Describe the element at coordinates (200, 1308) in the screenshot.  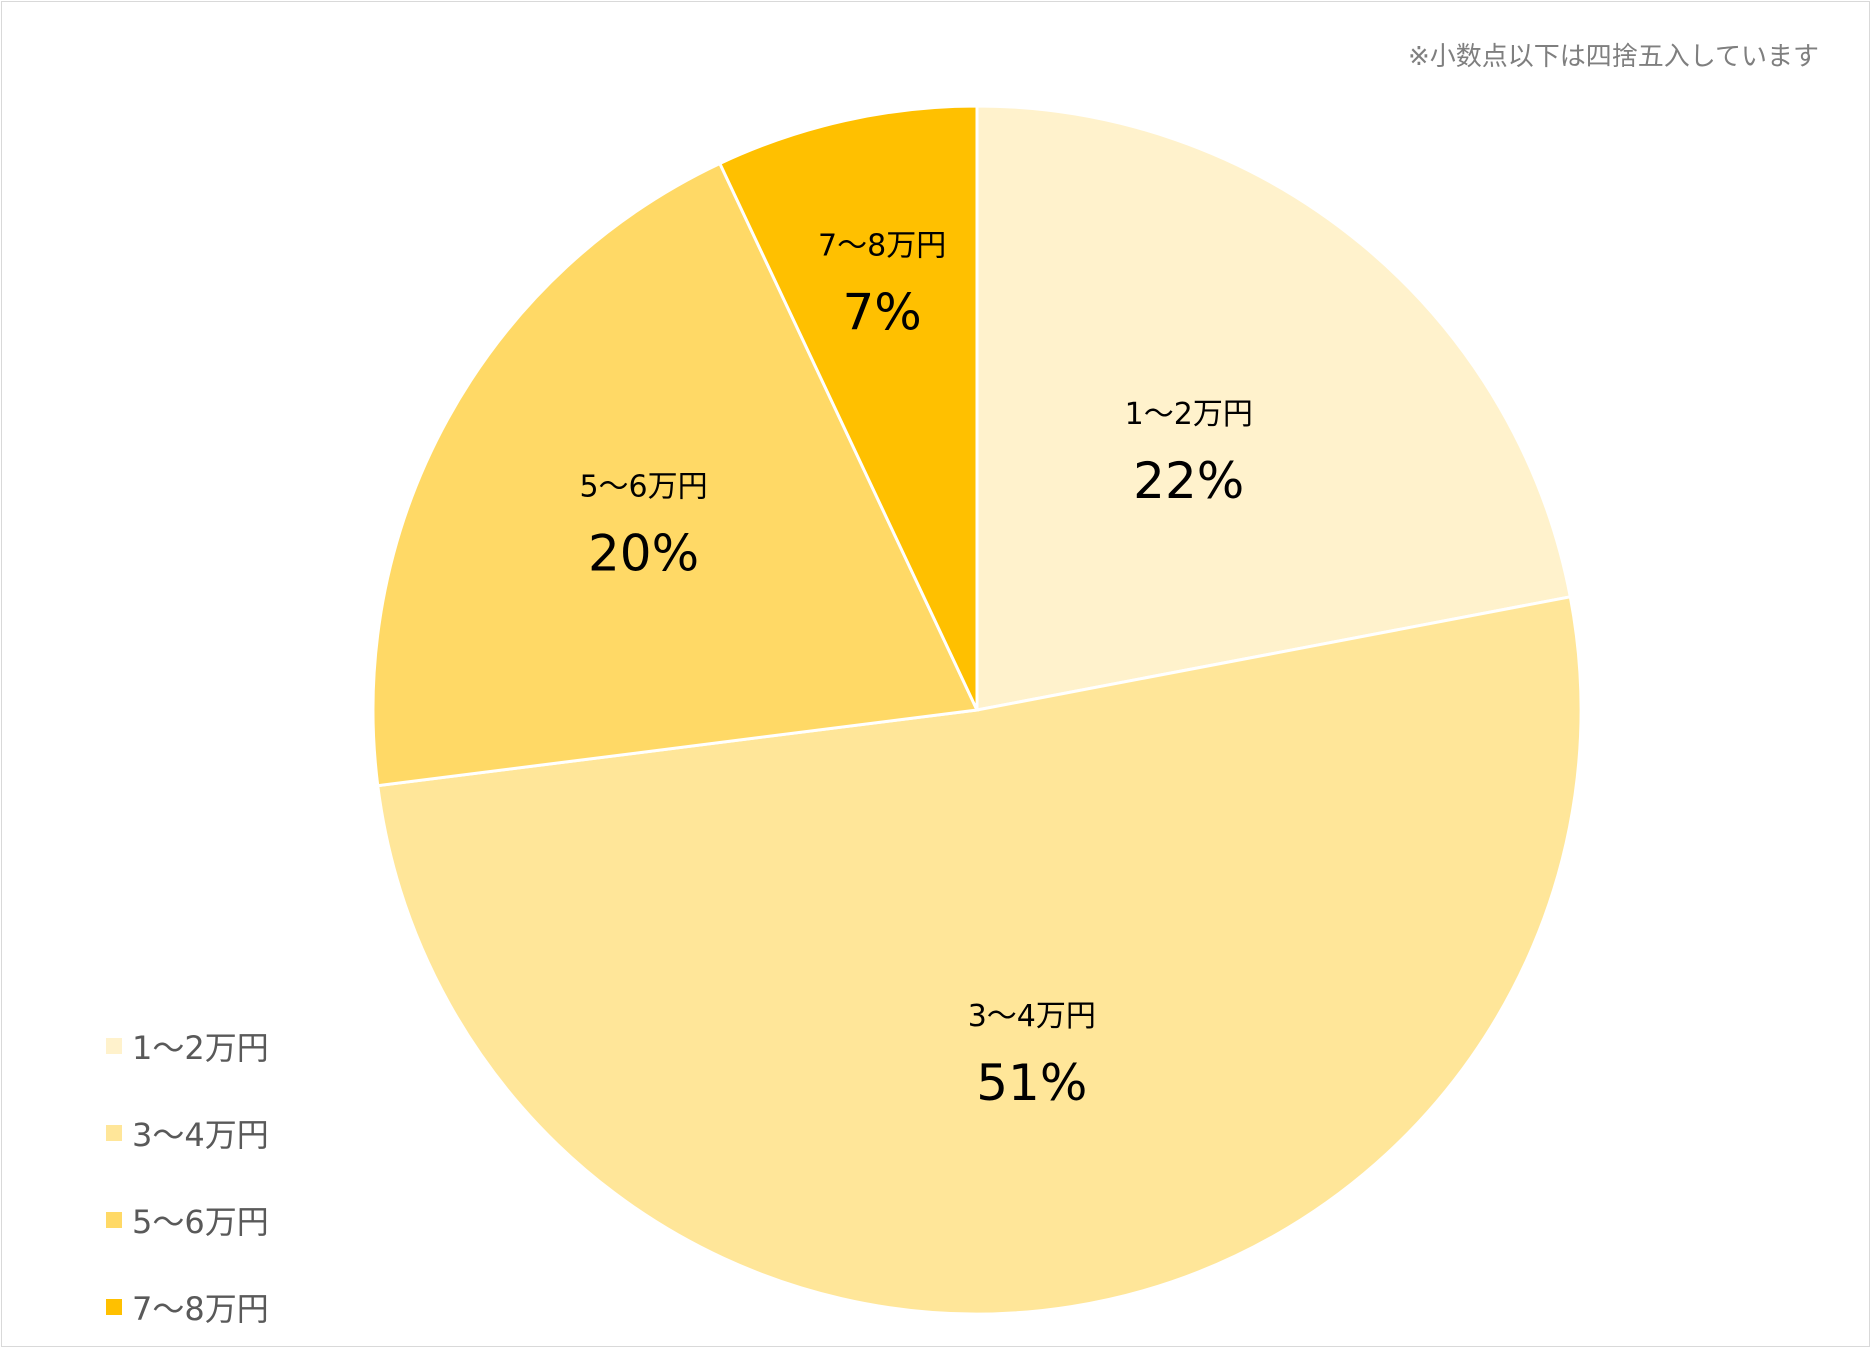
I see `legend-label: 7〜8万円` at that location.